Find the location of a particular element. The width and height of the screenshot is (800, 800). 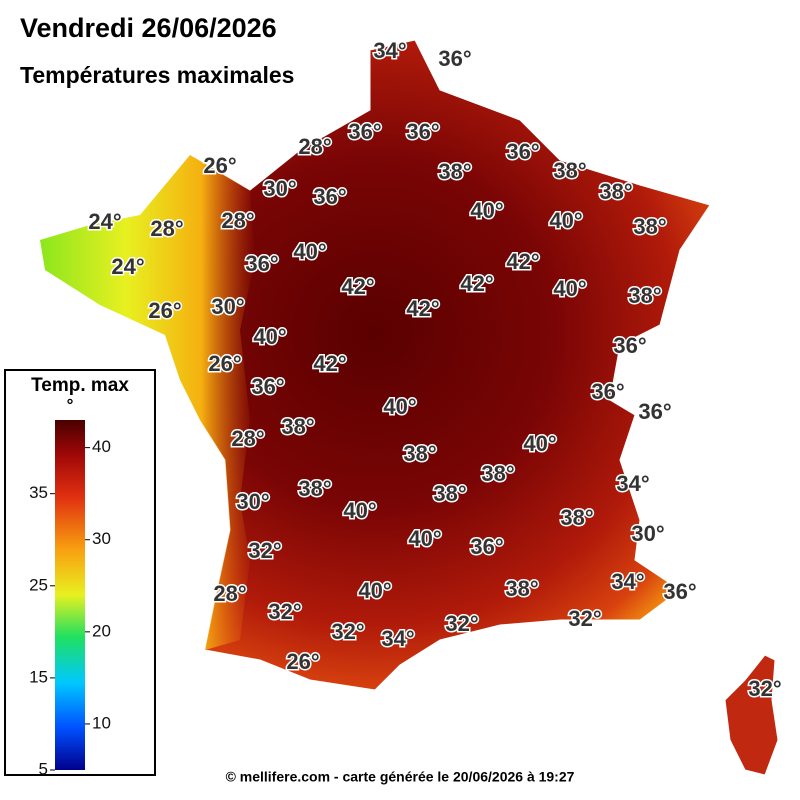

color-bar is located at coordinates (70, 595).